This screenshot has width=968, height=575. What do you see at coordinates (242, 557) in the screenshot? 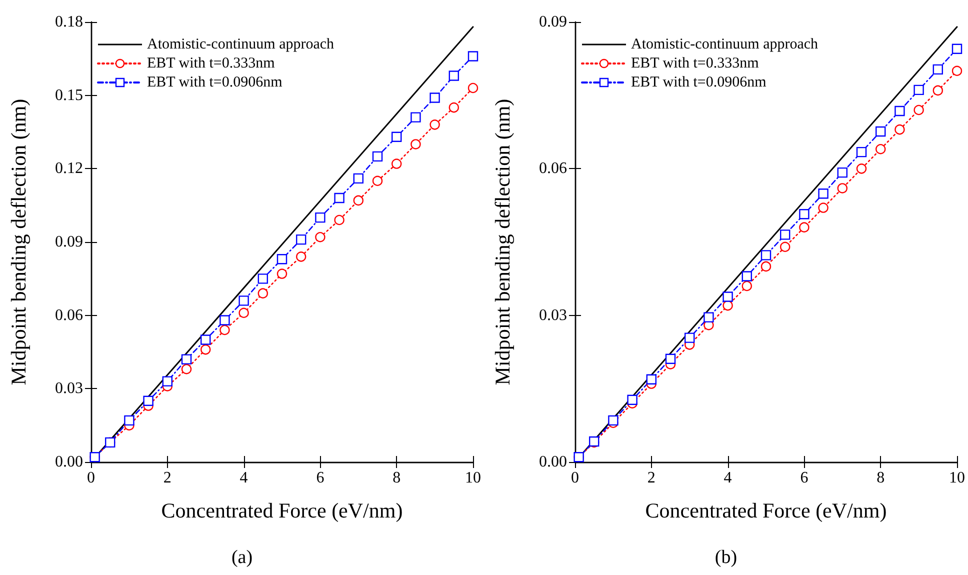
I see `text: (a)` at bounding box center [242, 557].